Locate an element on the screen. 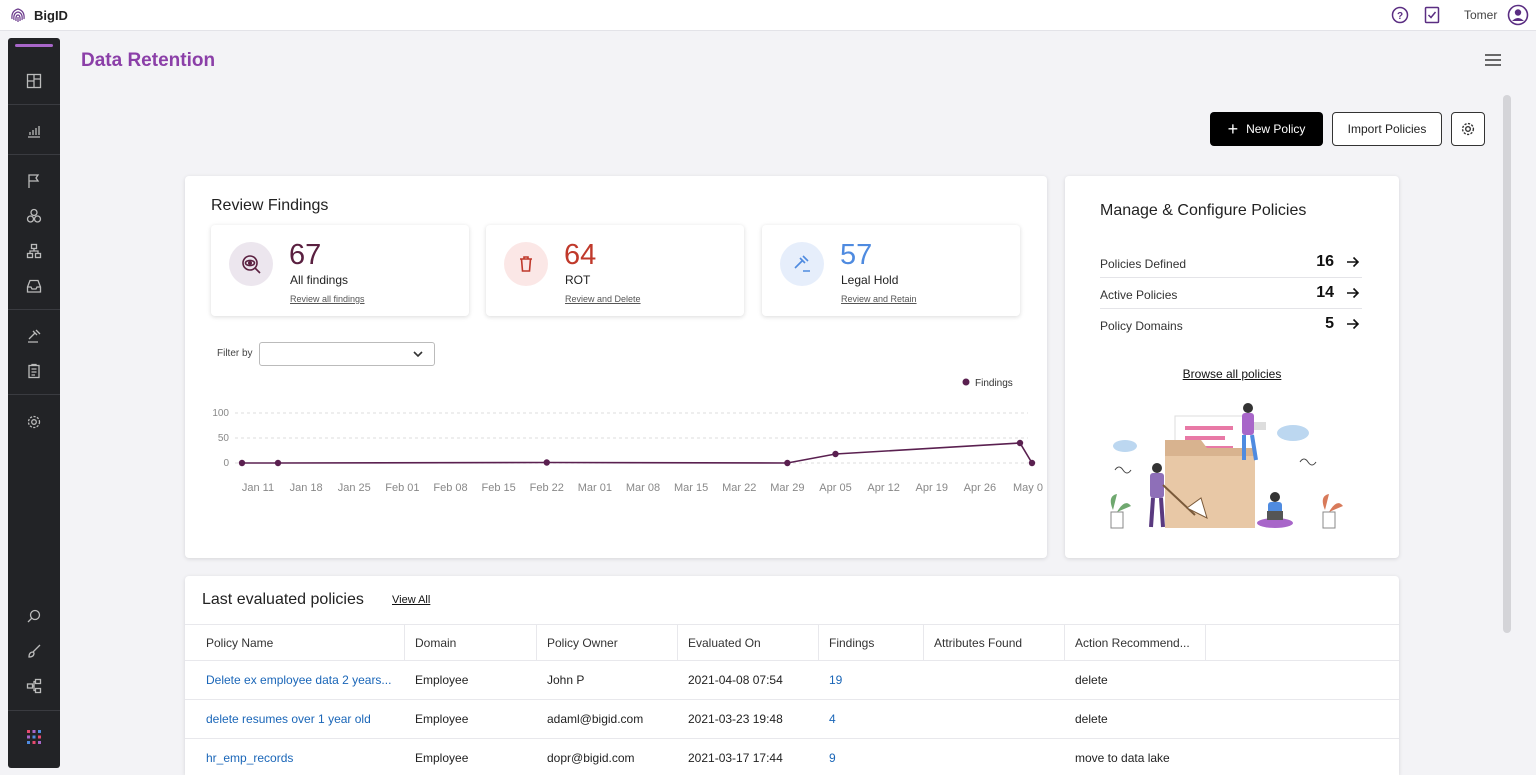 This screenshot has height=775, width=1536. column-header: Findings is located at coordinates (871, 642).